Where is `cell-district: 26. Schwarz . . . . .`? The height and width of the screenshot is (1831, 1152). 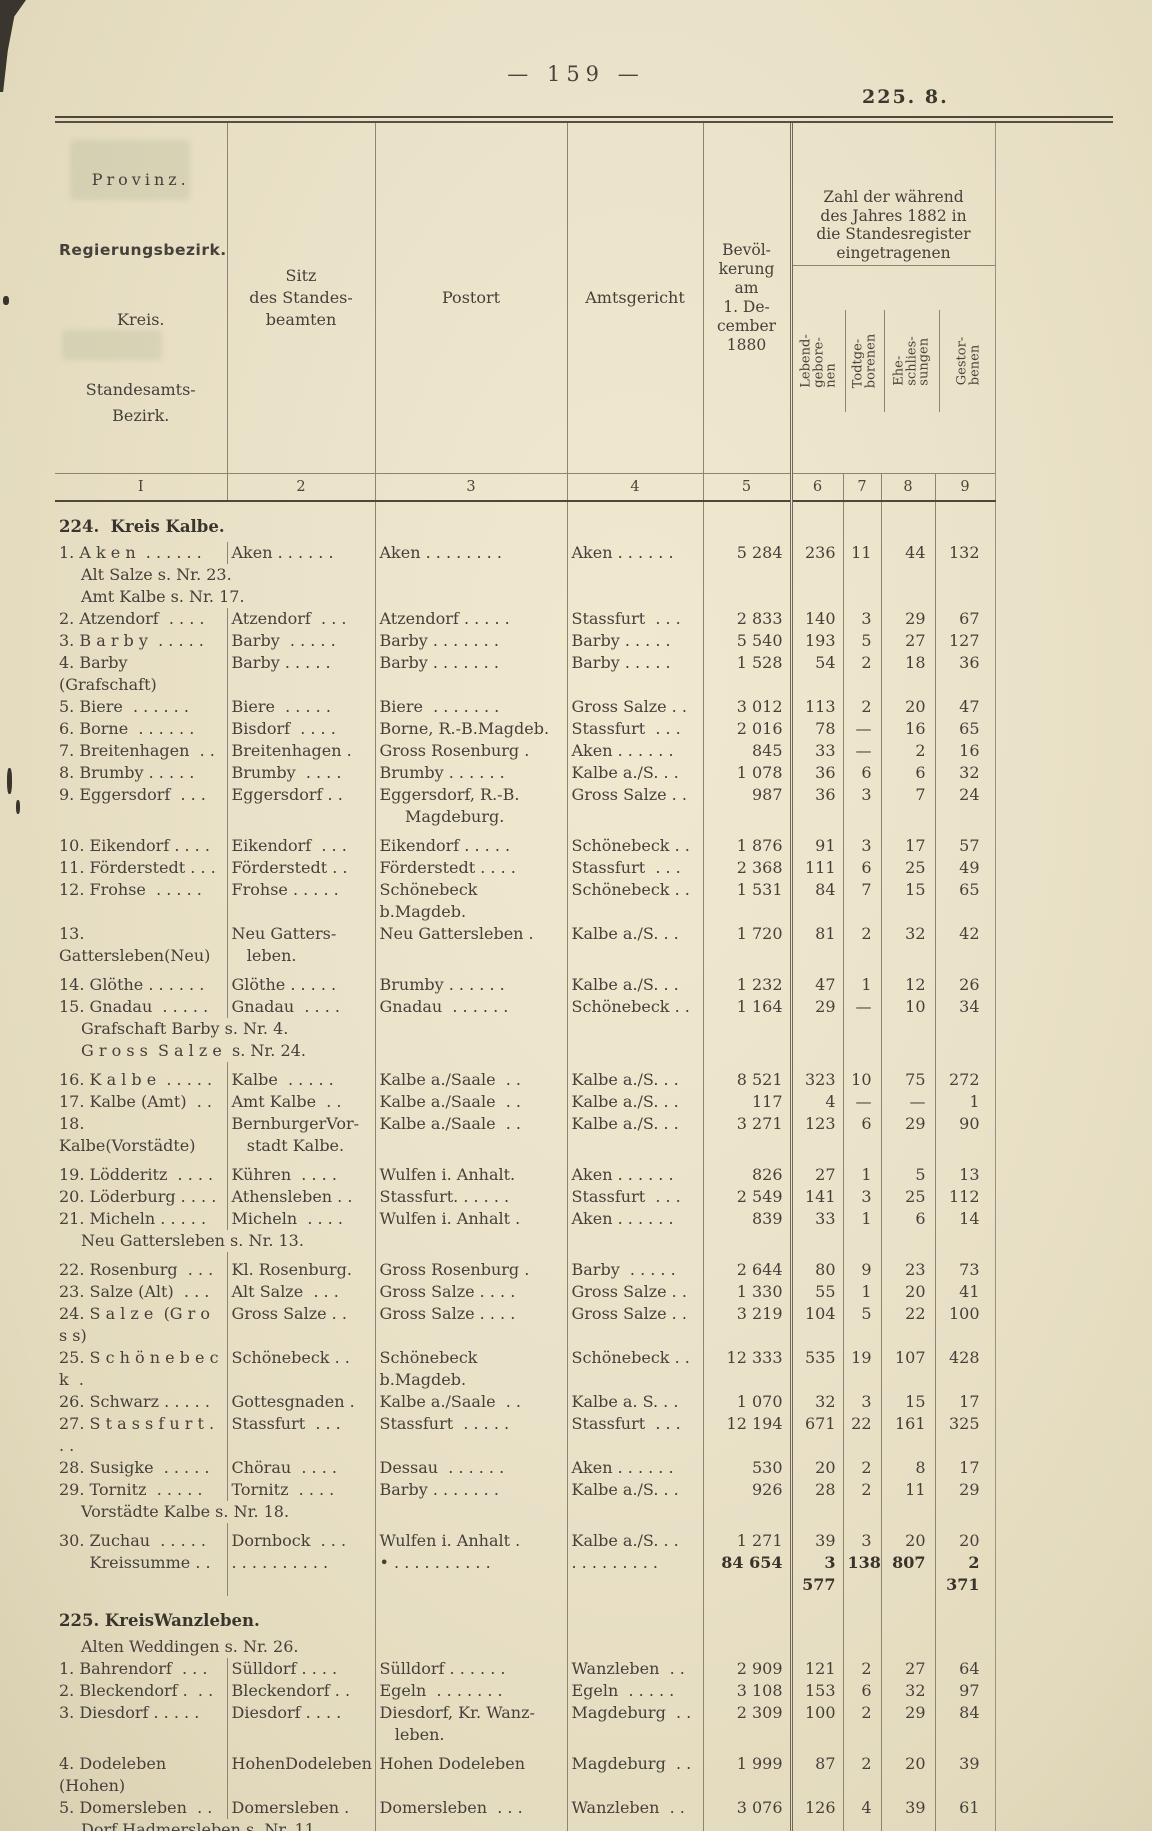
cell-district: 26. Schwarz . . . . . is located at coordinates (141, 1402).